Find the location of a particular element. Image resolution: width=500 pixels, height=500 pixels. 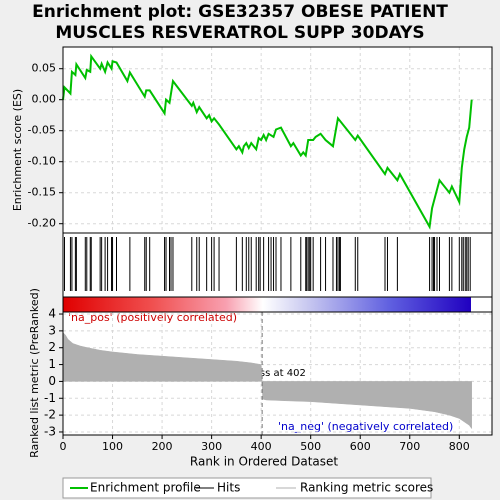

y-tick-label: 0.00 is located at coordinates (44, 99).